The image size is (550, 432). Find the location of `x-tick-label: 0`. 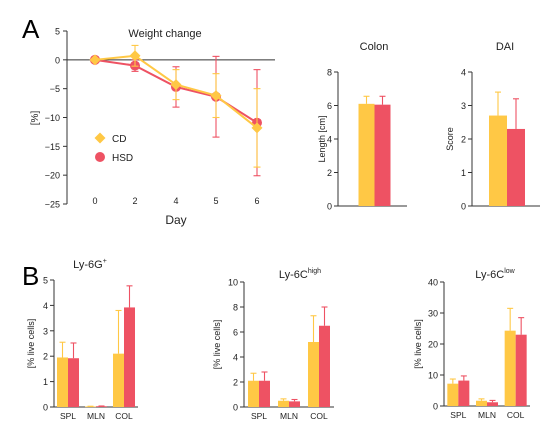

x-tick-label: 0 is located at coordinates (94, 201).